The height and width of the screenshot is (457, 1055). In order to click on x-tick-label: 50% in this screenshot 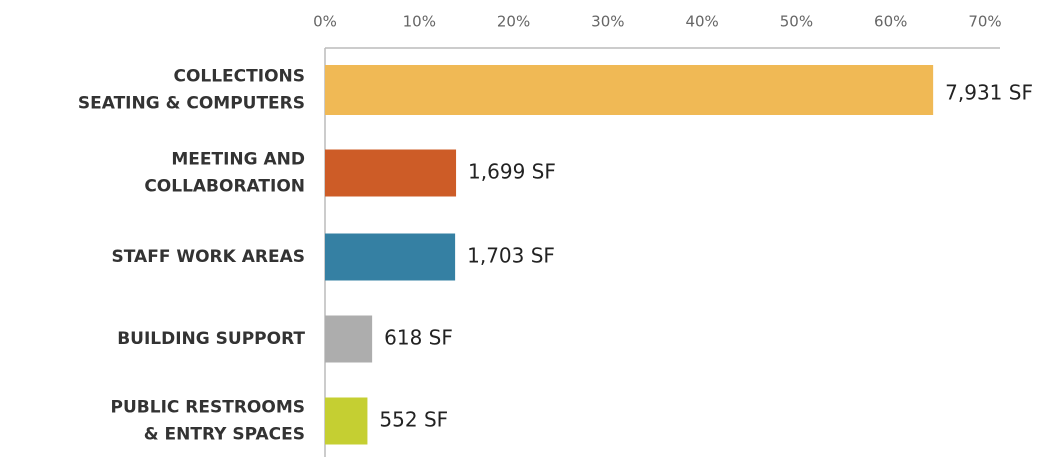, I will do `click(796, 22)`.